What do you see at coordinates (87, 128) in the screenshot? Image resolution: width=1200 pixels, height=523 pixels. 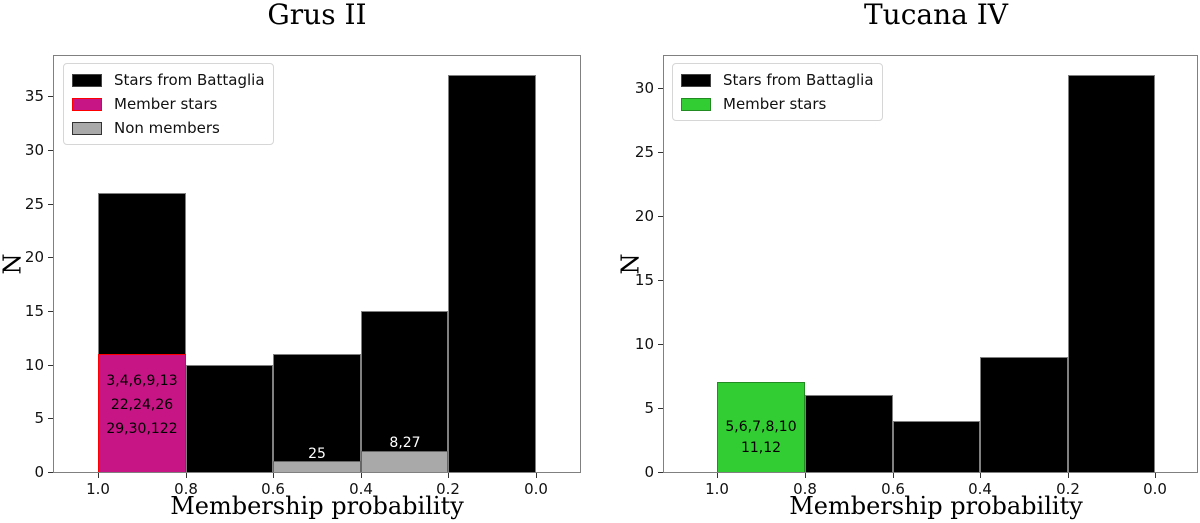 I see `legend-swatch-gray` at bounding box center [87, 128].